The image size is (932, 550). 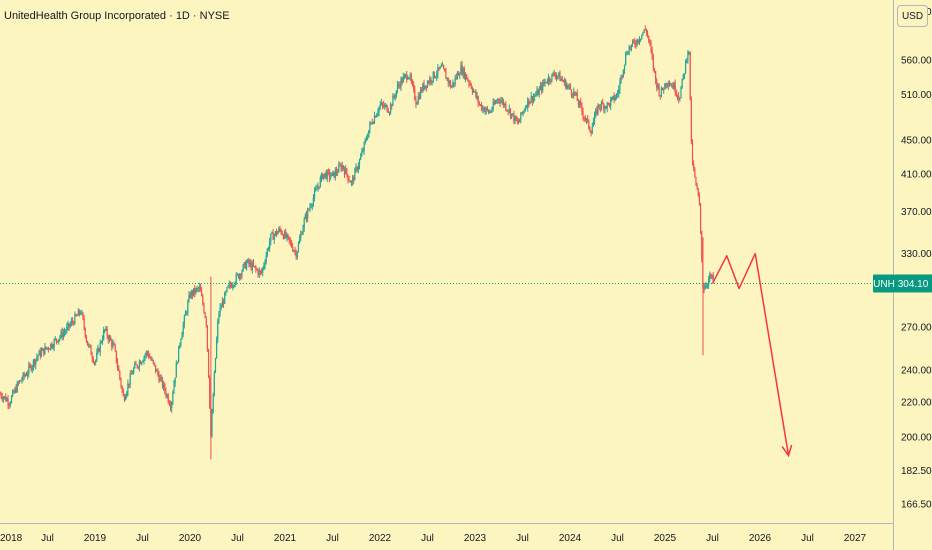 What do you see at coordinates (787, 451) in the screenshot?
I see `projection-arrowhead` at bounding box center [787, 451].